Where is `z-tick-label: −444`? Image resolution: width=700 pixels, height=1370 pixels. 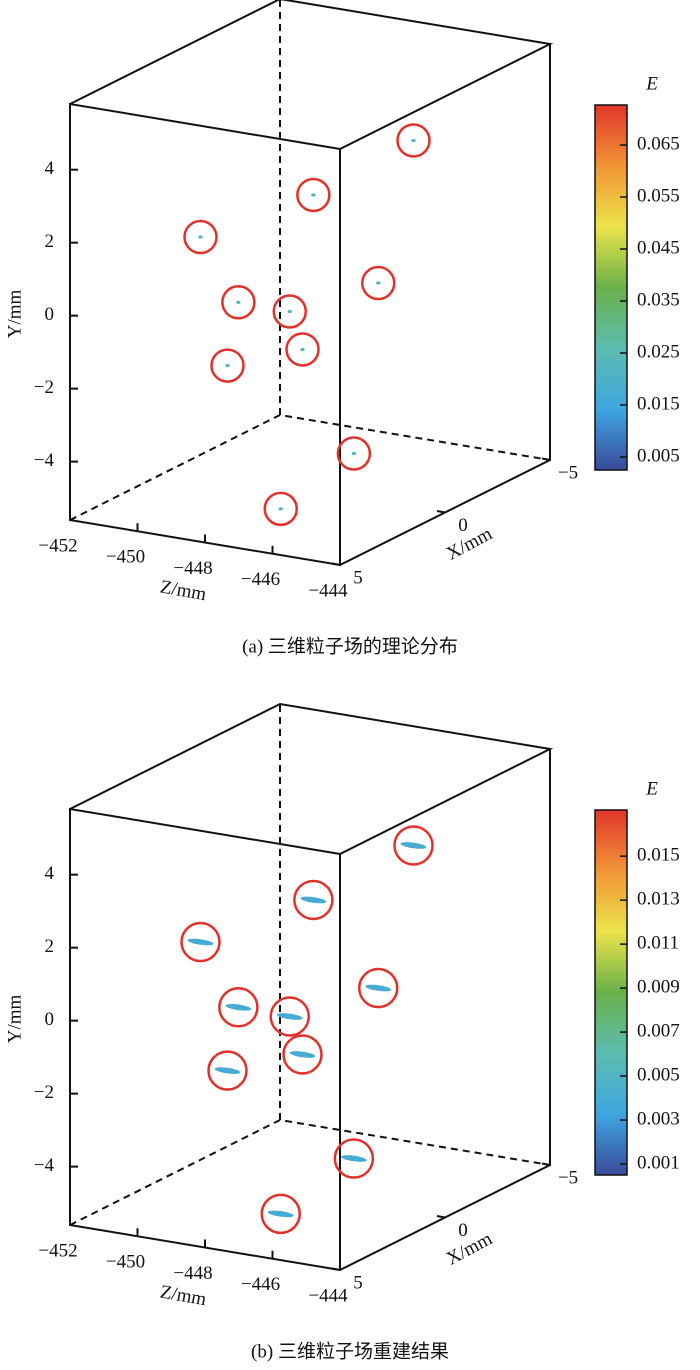 z-tick-label: −444 is located at coordinates (328, 1295).